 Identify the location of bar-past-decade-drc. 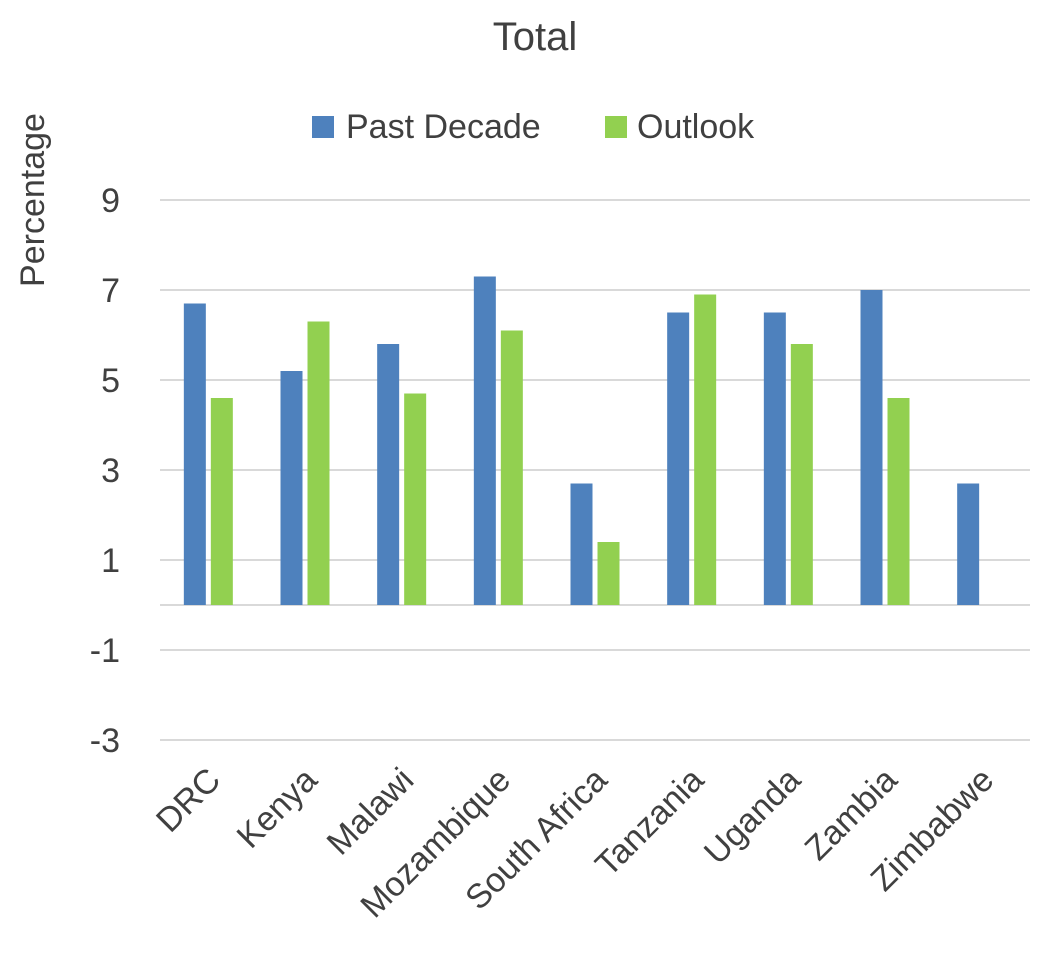
(194, 454).